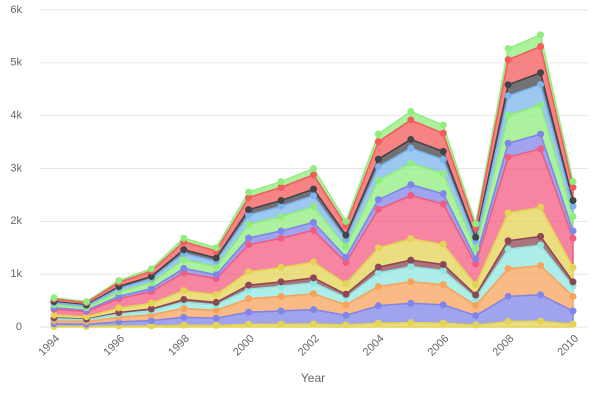  What do you see at coordinates (16, 10) in the screenshot?
I see `y-tick-label: 6k` at bounding box center [16, 10].